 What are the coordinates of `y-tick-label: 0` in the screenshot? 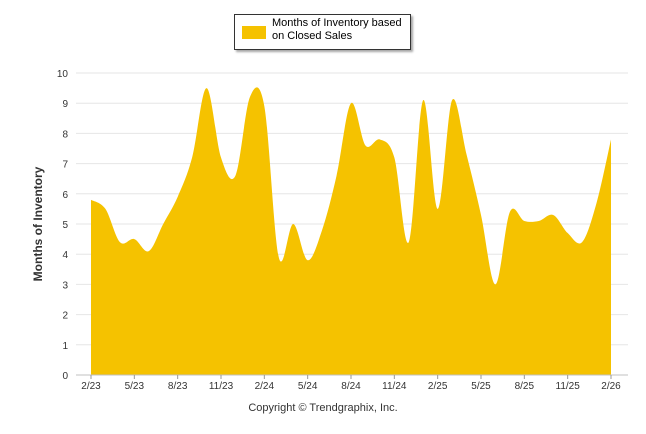 It's located at (65, 376).